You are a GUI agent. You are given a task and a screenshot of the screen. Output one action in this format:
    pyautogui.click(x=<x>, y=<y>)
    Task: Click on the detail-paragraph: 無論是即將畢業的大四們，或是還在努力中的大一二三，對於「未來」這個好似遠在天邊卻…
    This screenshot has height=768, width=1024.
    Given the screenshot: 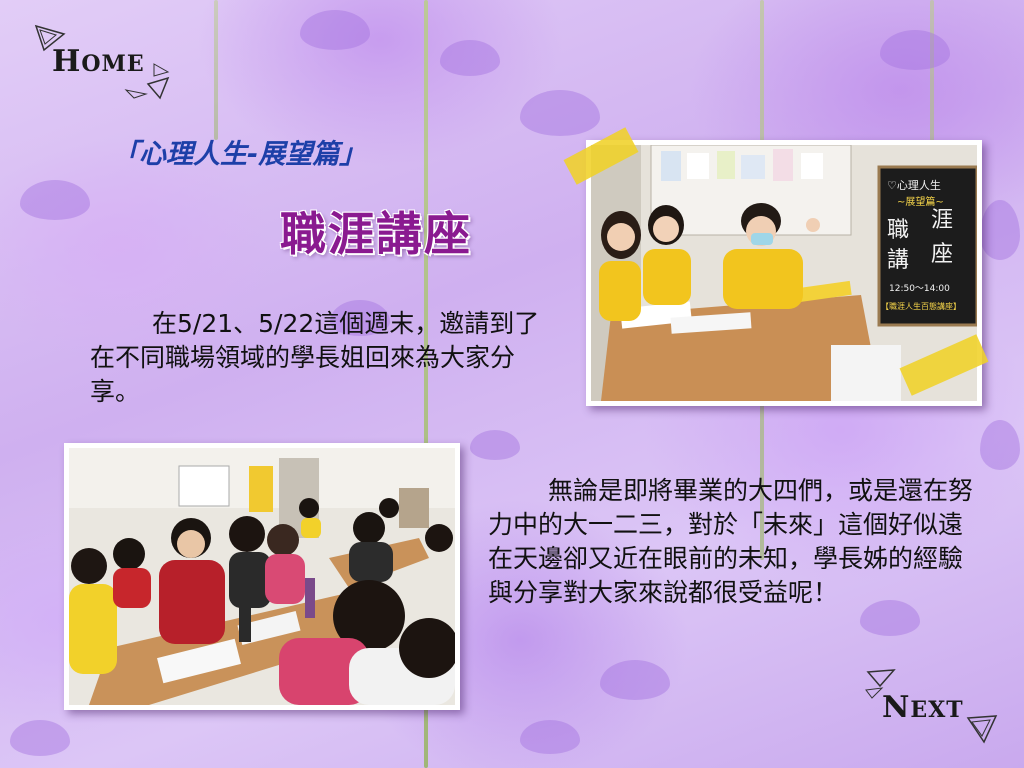 What is the action you would take?
    pyautogui.click(x=731, y=541)
    